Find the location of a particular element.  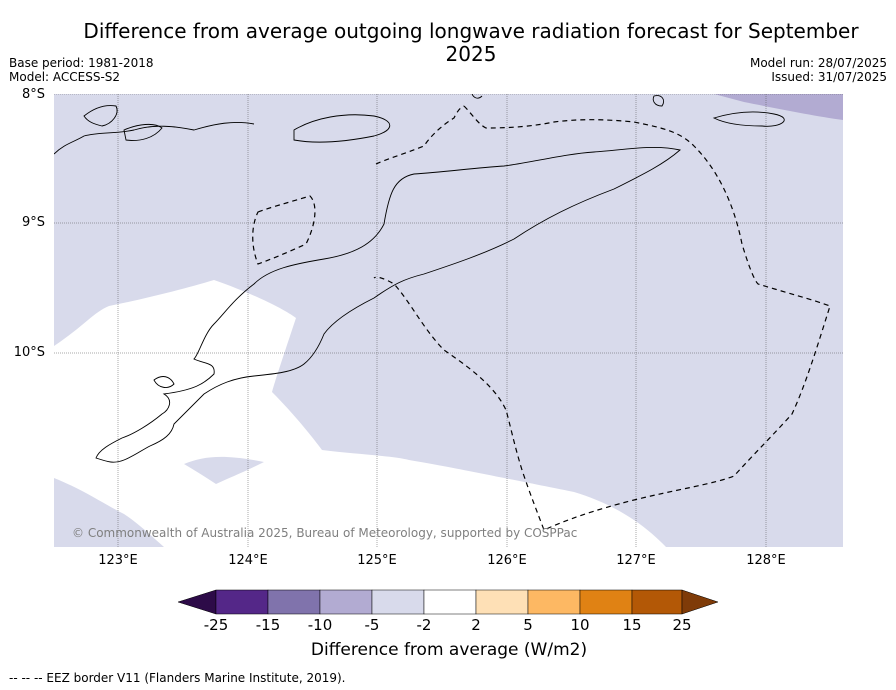

meta-right: Model run: 28/07/2025 Issued: 31/07/2025 is located at coordinates (818, 70).